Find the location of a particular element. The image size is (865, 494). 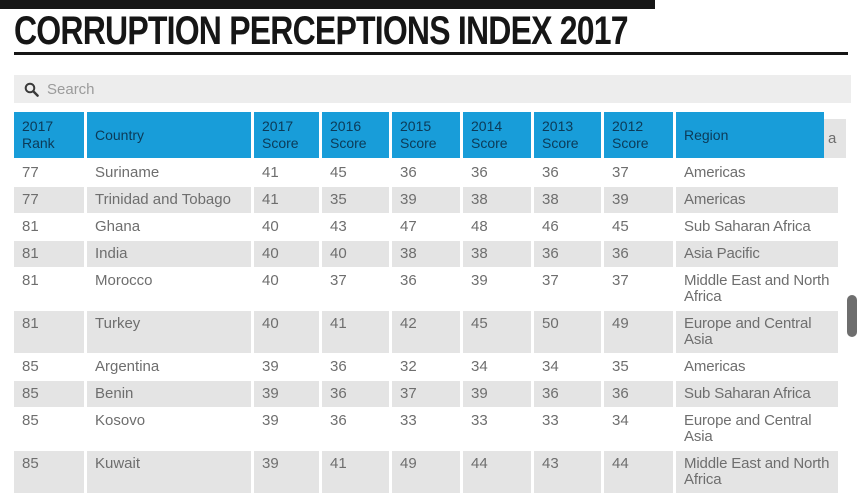

search-input is located at coordinates (444, 89).